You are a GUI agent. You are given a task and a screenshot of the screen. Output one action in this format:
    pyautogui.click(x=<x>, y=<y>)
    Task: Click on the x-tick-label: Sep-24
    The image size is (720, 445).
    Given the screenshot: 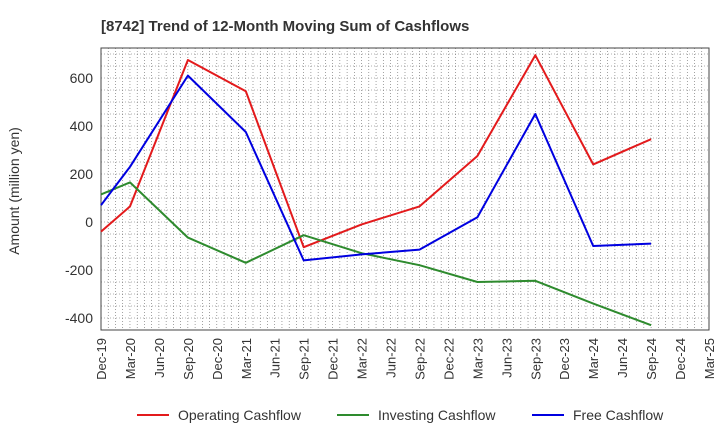 What is the action you would take?
    pyautogui.click(x=651, y=359)
    